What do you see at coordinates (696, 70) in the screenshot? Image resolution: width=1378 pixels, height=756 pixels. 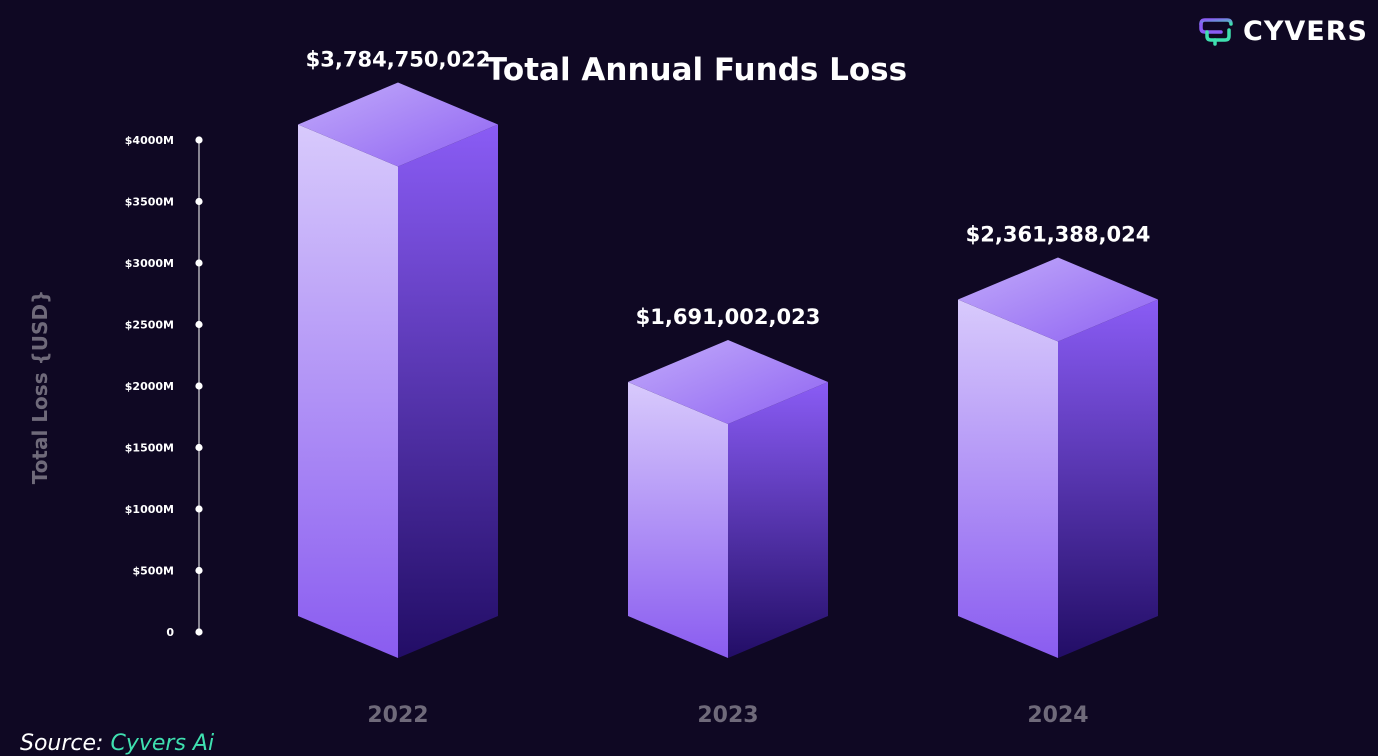 I see `chart-title: Total Annual Funds Loss` at bounding box center [696, 70].